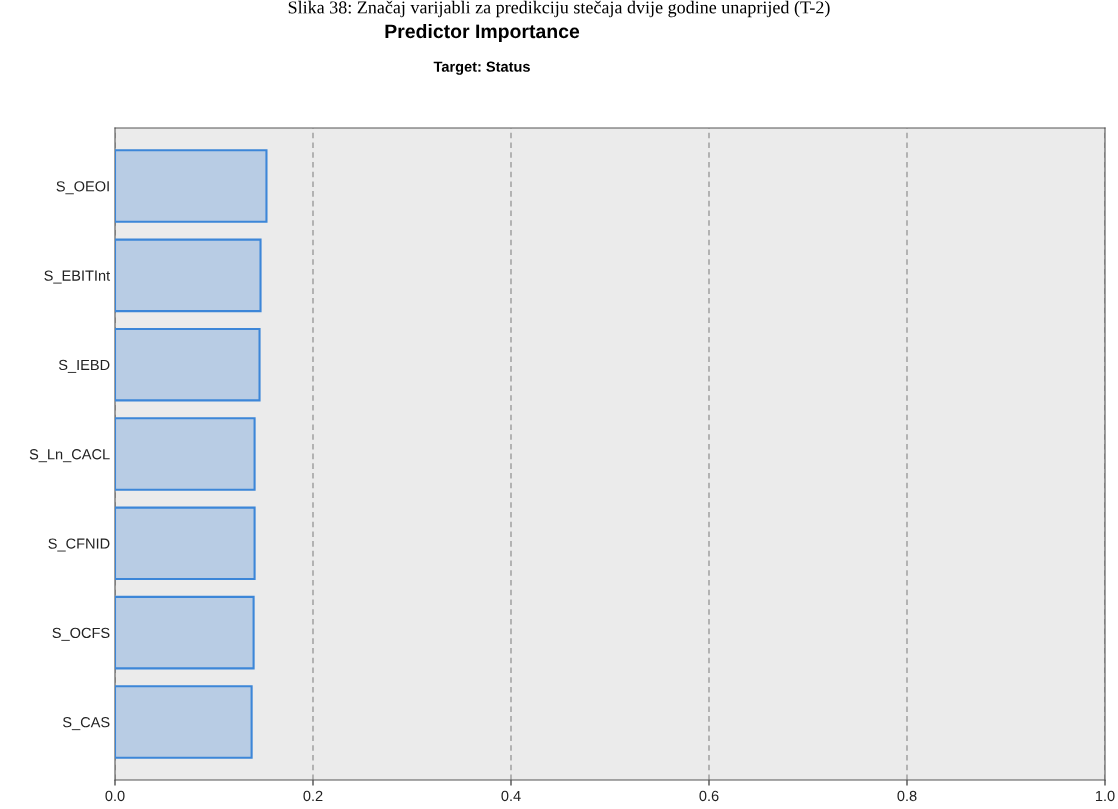  Describe the element at coordinates (84, 366) in the screenshot. I see `y-tick-label: S_IEBD` at that location.